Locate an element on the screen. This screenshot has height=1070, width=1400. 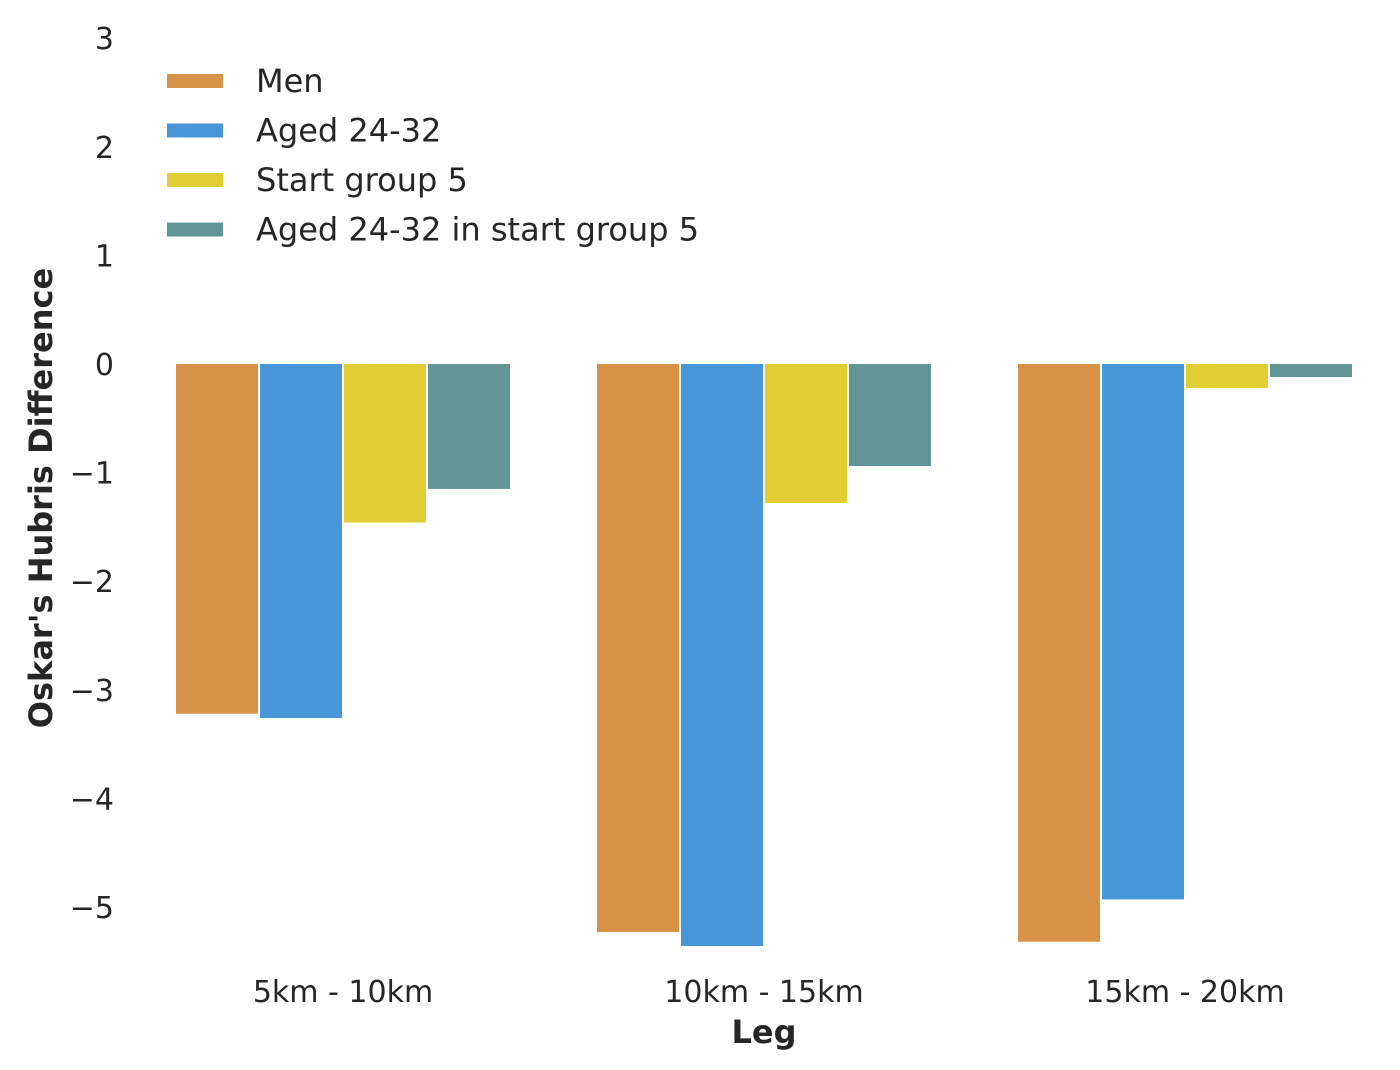
x-tick-label: 5km - 10km is located at coordinates (343, 992).